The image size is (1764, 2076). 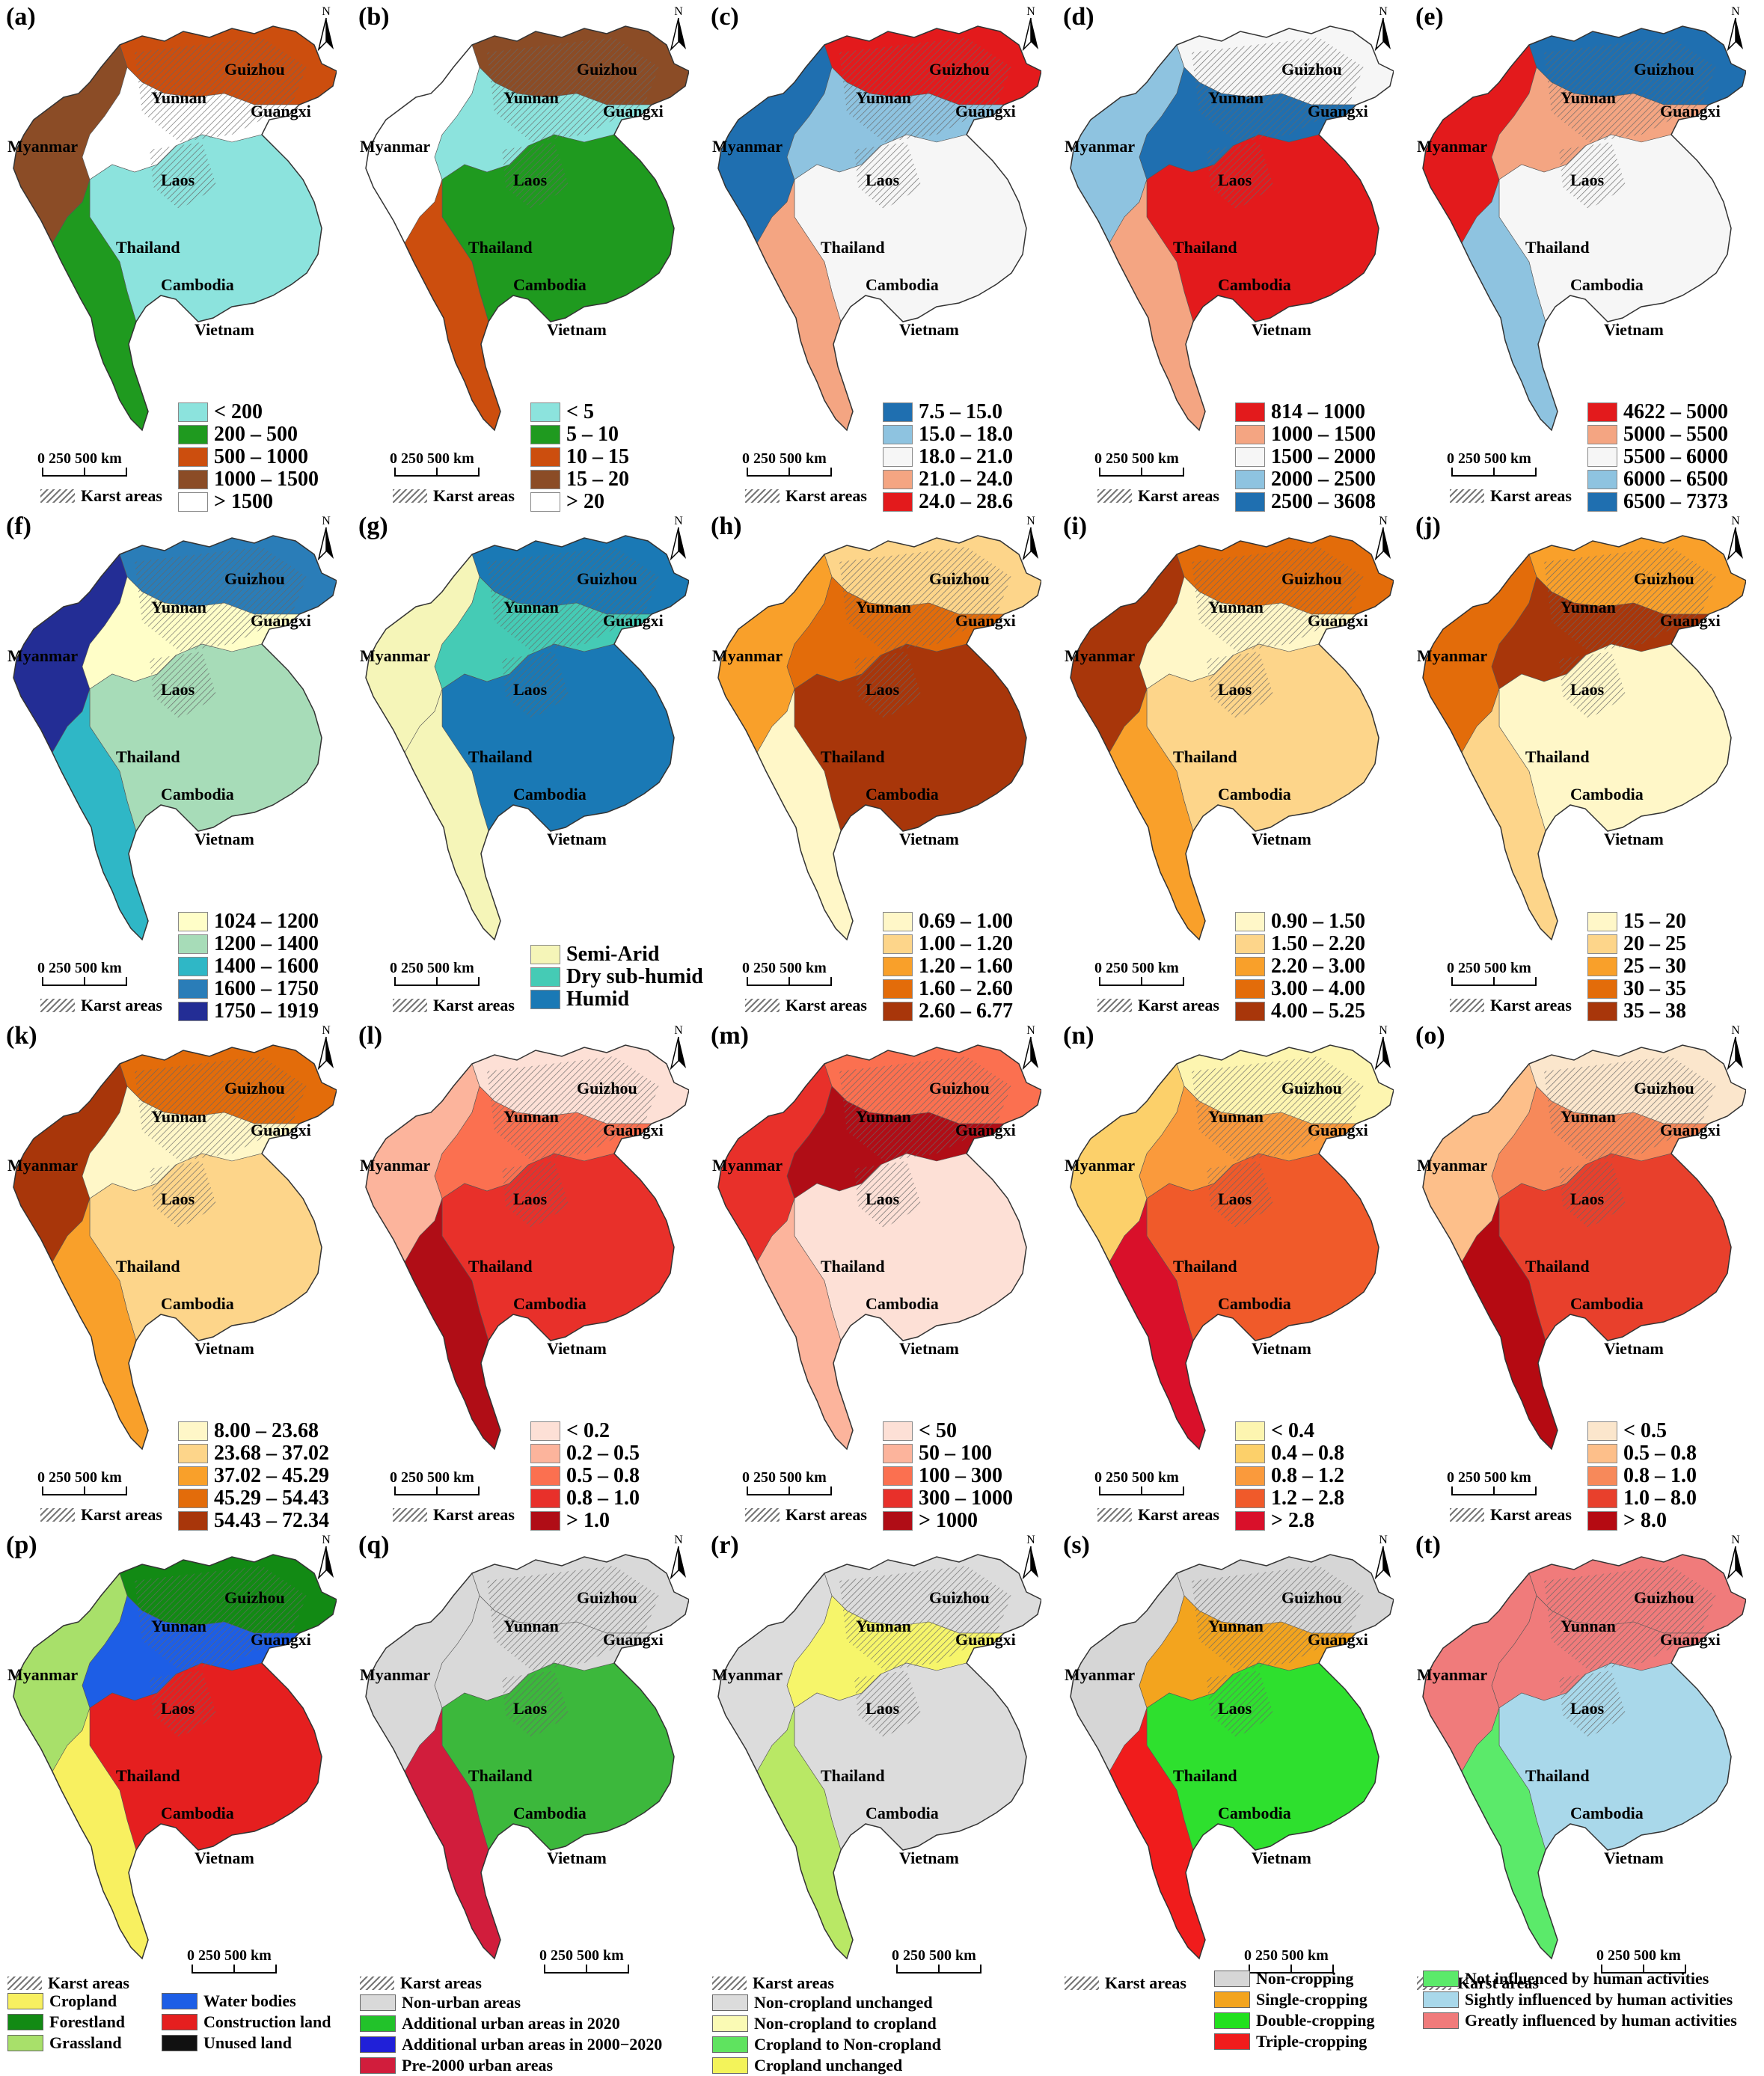 What do you see at coordinates (83, 2000) in the screenshot?
I see `legend-label: Cropland` at bounding box center [83, 2000].